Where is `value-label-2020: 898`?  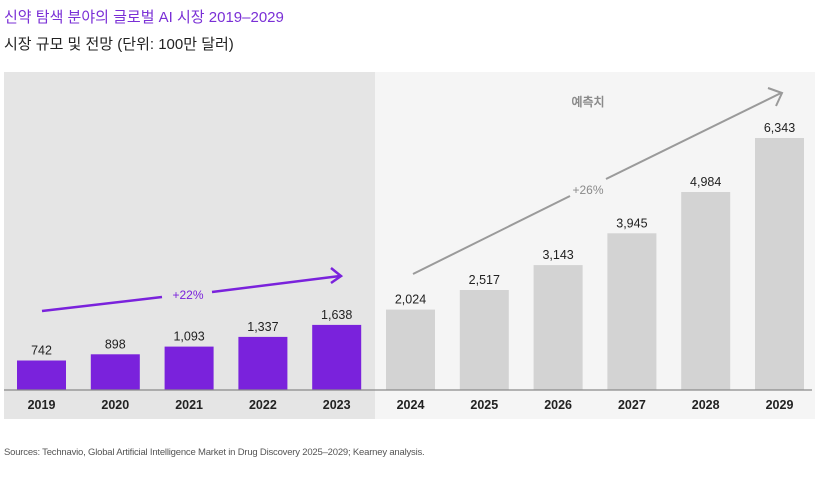
value-label-2020: 898 is located at coordinates (115, 344).